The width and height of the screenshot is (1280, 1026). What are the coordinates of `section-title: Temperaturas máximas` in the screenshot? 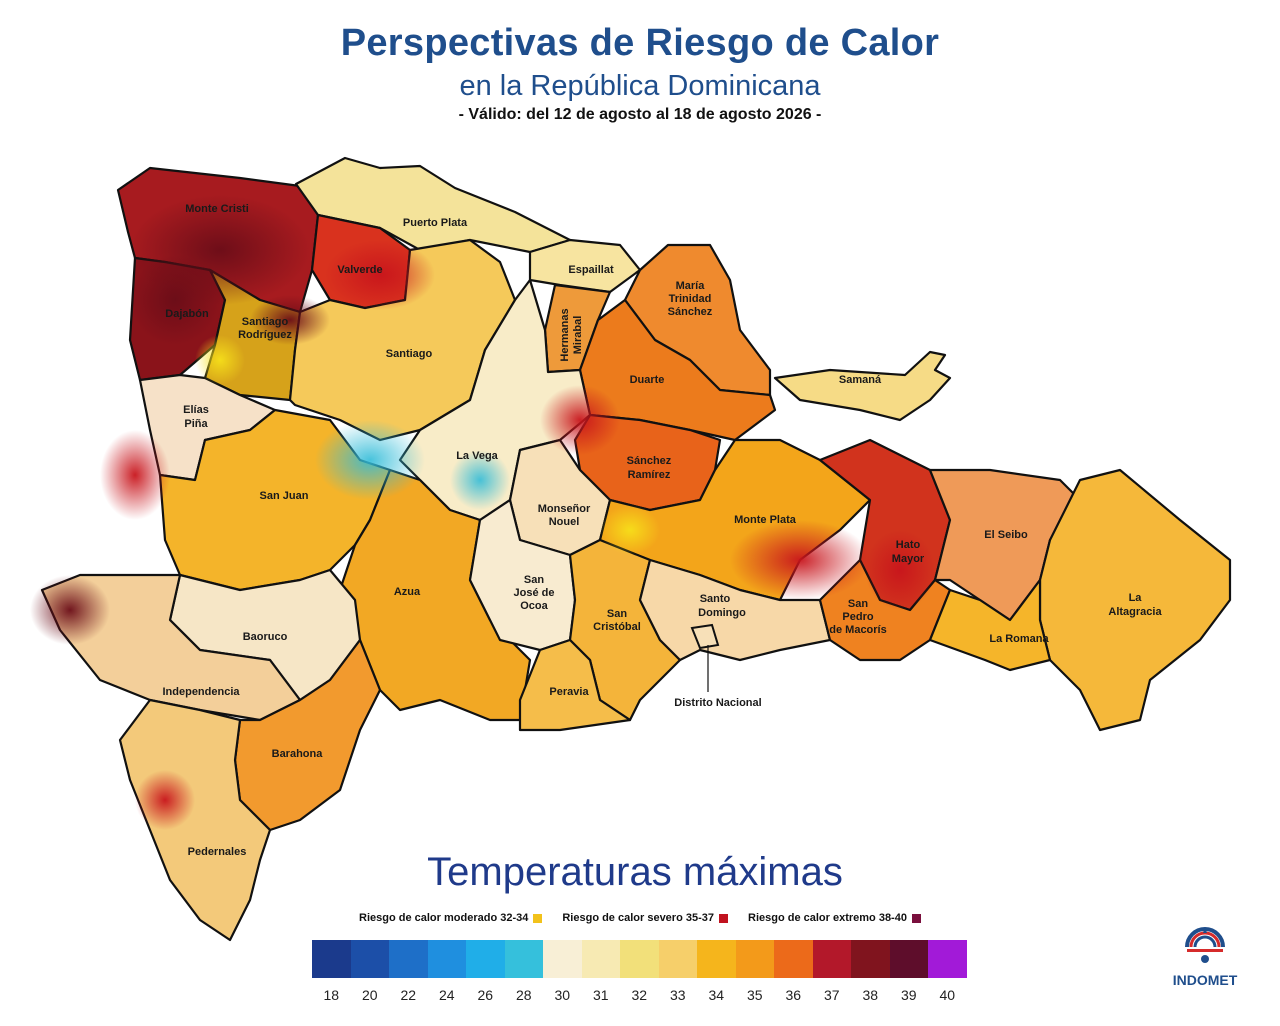 It's located at (635, 872).